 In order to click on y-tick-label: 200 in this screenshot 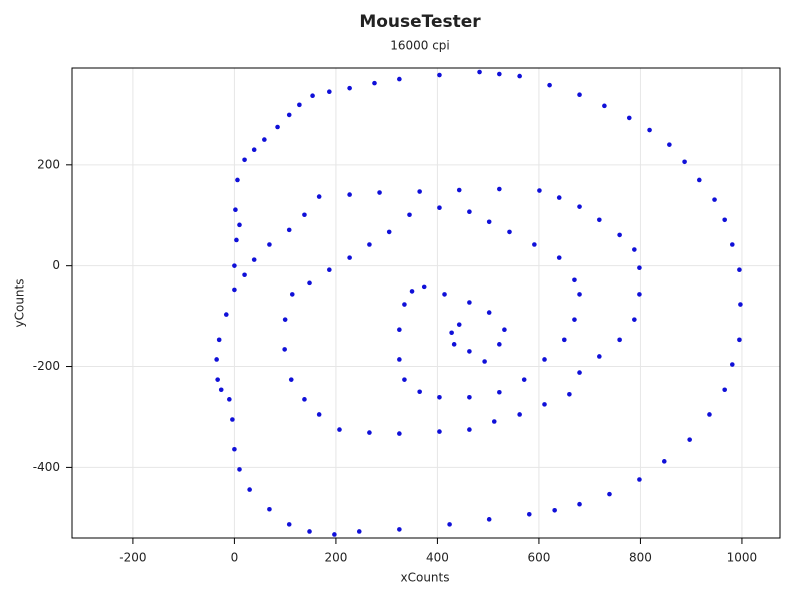, I will do `click(48, 164)`.